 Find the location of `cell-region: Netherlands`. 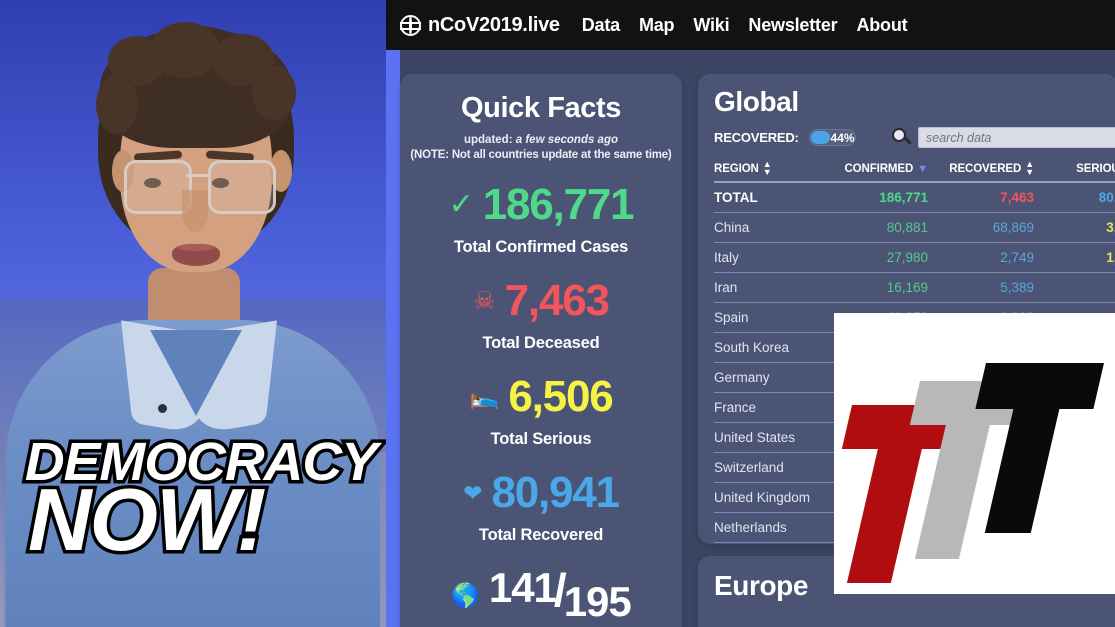

cell-region: Netherlands is located at coordinates (773, 528).